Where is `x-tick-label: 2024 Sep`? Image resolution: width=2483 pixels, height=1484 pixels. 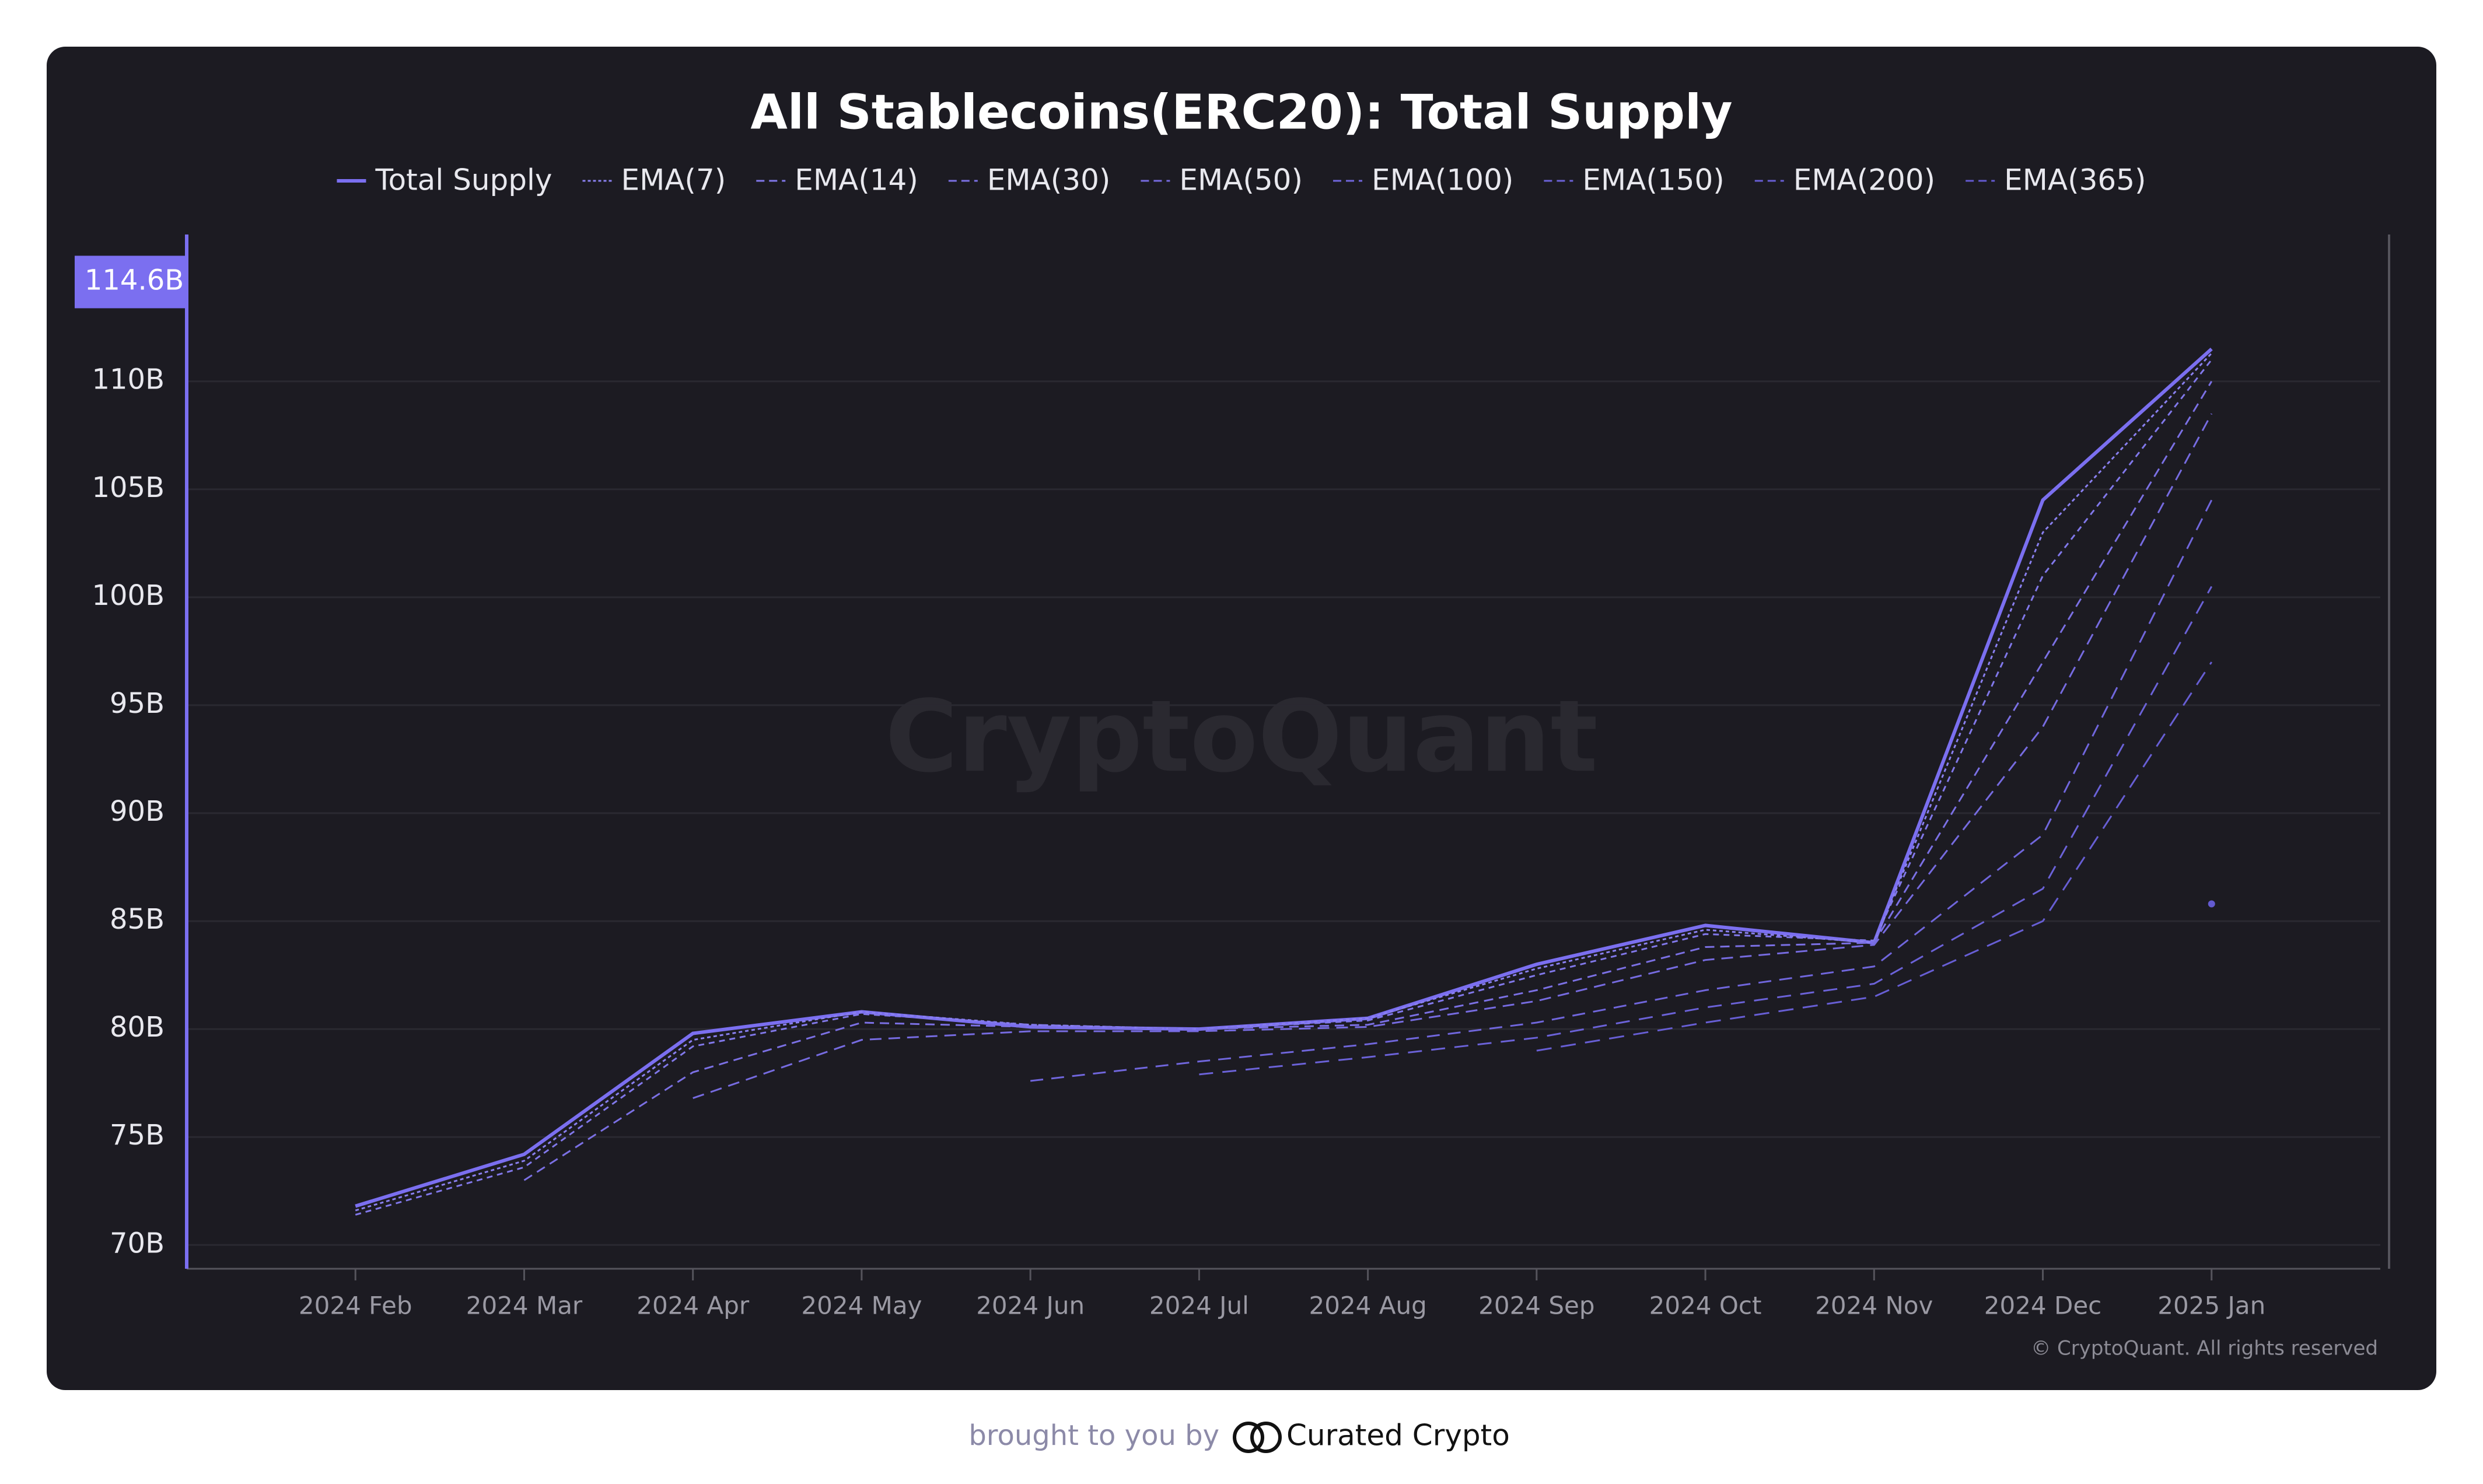
x-tick-label: 2024 Sep is located at coordinates (1536, 1306).